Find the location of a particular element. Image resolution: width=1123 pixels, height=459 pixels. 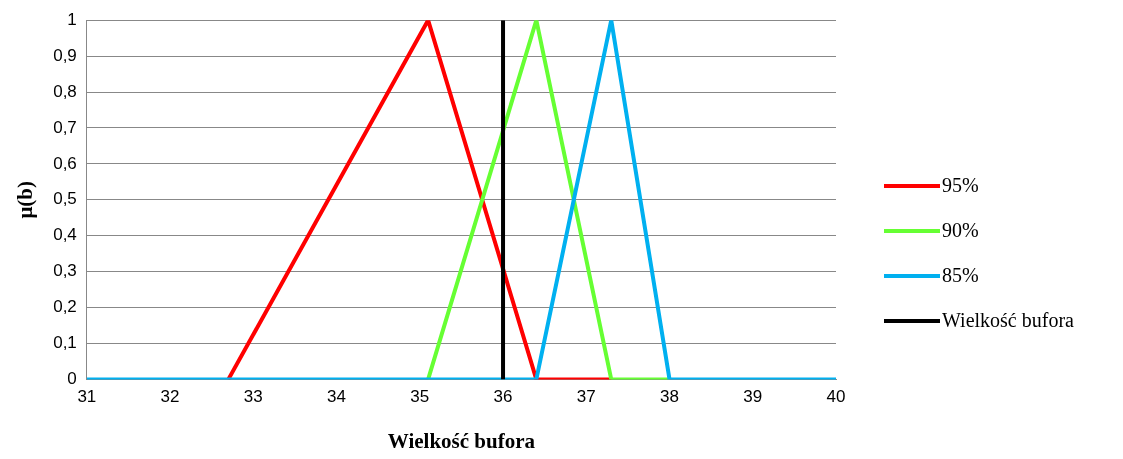

y-tick-label: 0,9 is located at coordinates (65, 55).